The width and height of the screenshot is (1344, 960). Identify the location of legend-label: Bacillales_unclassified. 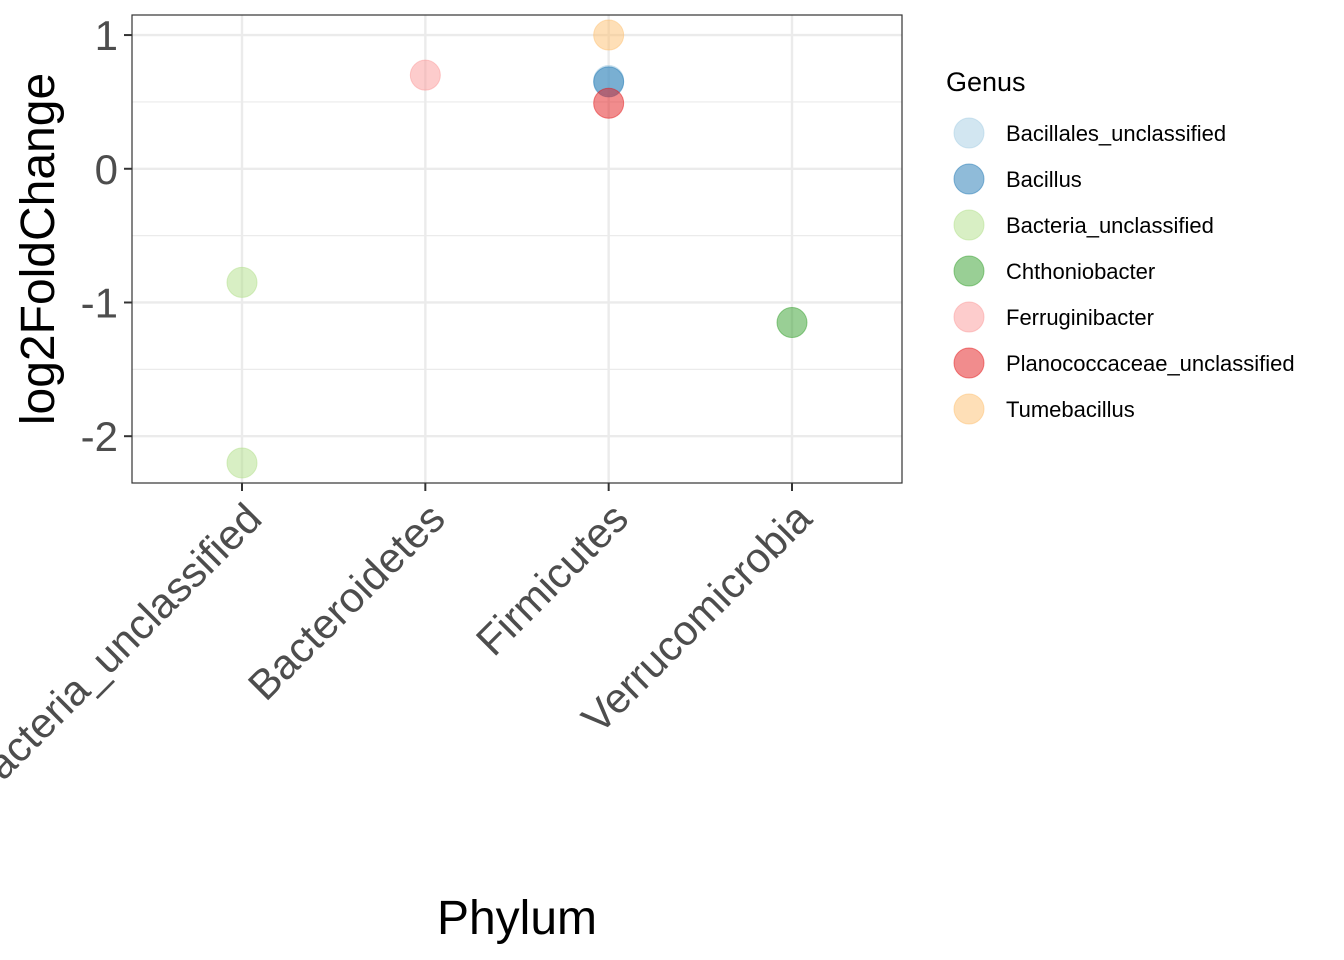
(1116, 133).